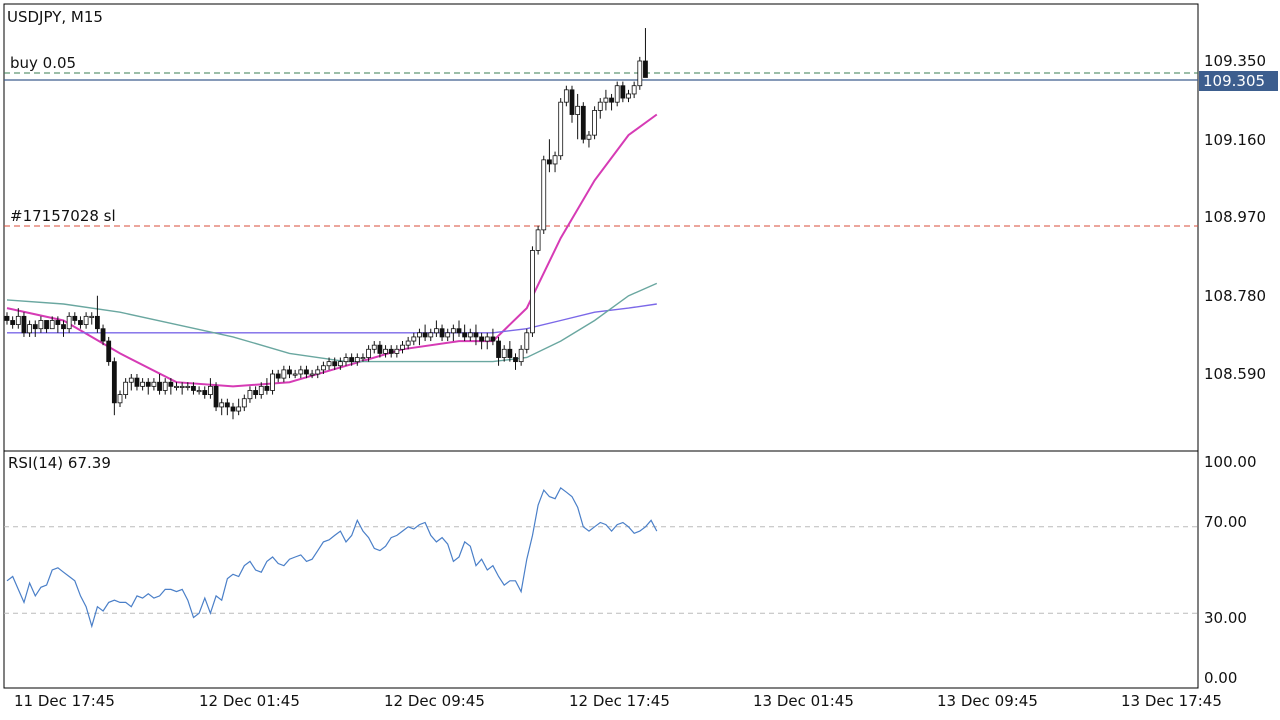  What do you see at coordinates (1238, 81) in the screenshot?
I see `current-price-badge: 109.305` at bounding box center [1238, 81].